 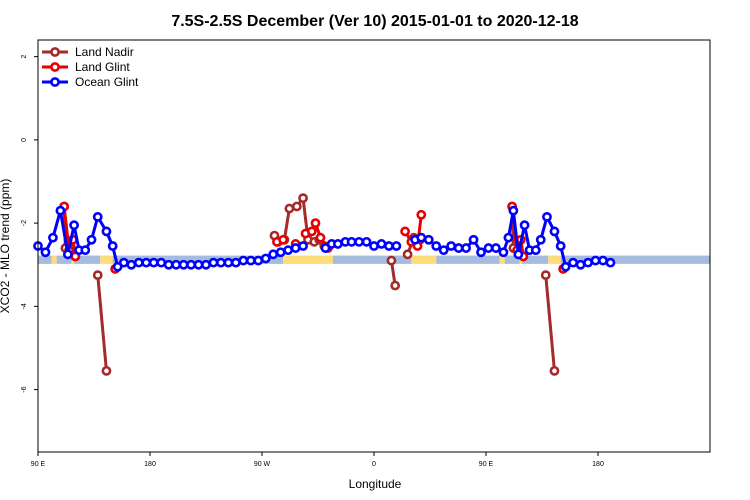 What do you see at coordinates (107, 82) in the screenshot?
I see `legend-label-ocean-glint: Ocean Glint` at bounding box center [107, 82].